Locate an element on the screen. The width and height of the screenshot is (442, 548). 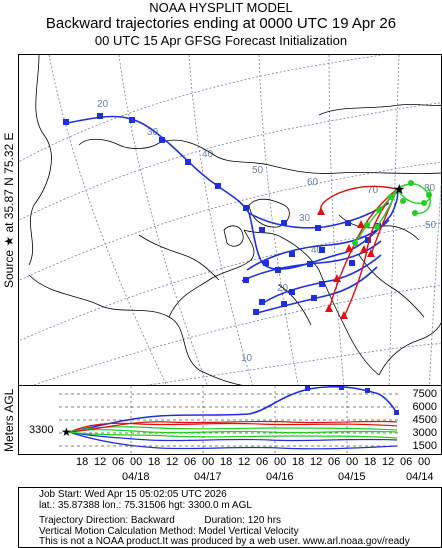
date-label: 04/18 is located at coordinates (136, 477).